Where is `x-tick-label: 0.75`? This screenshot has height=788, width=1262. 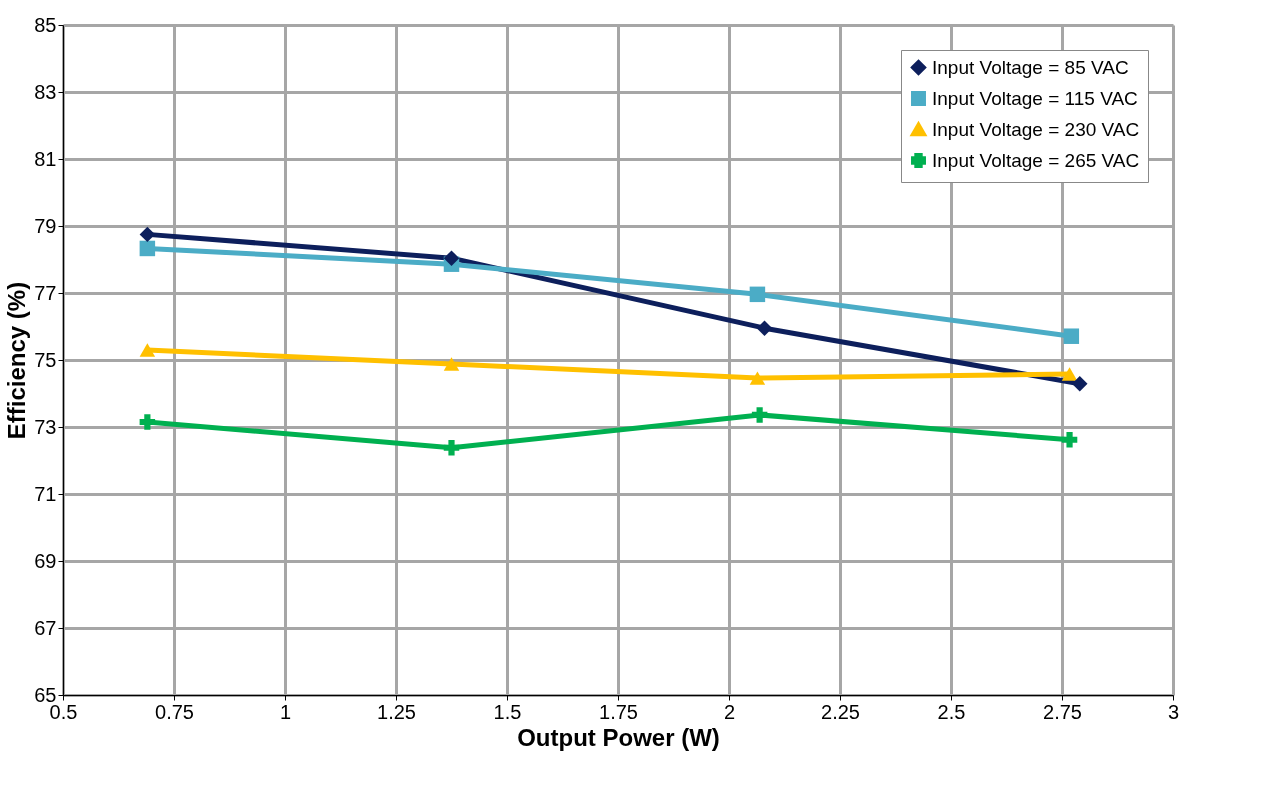
x-tick-label: 0.75 is located at coordinates (174, 711).